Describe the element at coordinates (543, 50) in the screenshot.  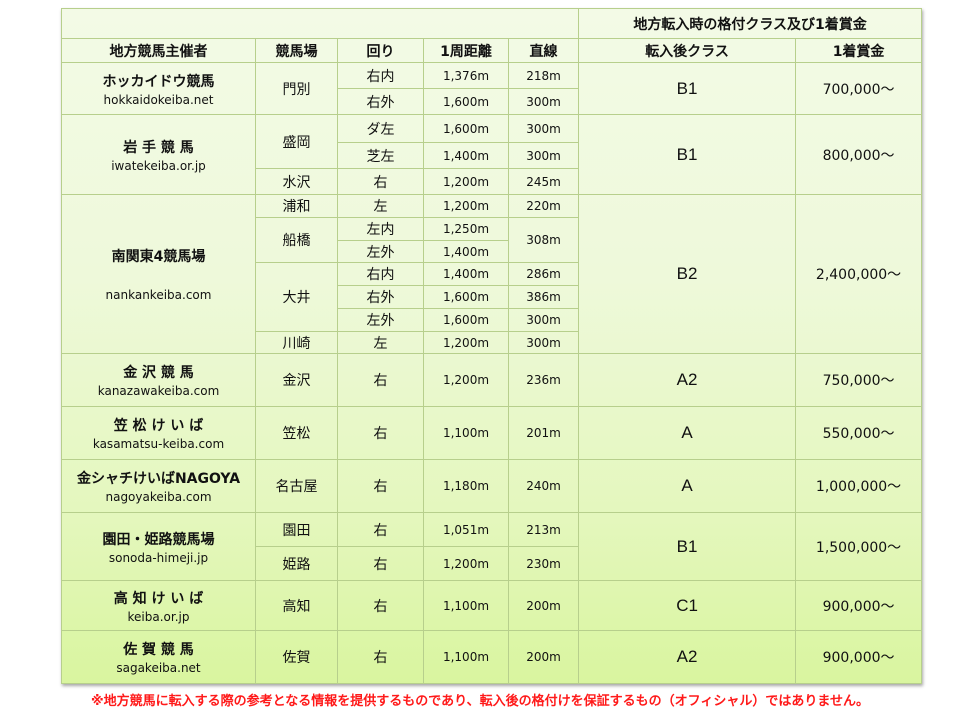
I see `column-header-straight: 直線` at that location.